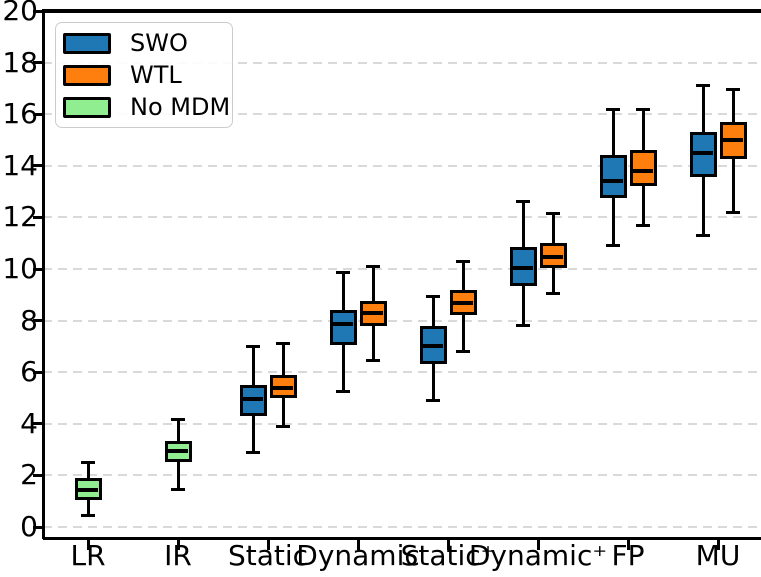  I want to click on y-tick-label-2: 2, so click(29, 475).